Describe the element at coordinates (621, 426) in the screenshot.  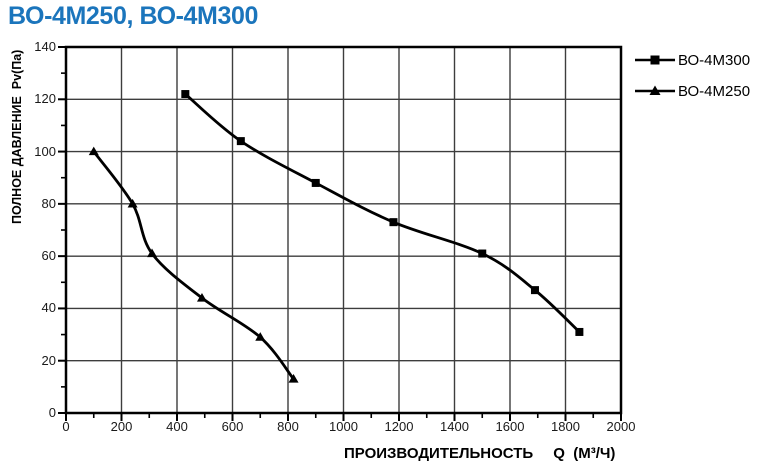
I see `x-tick-label: 2000` at that location.